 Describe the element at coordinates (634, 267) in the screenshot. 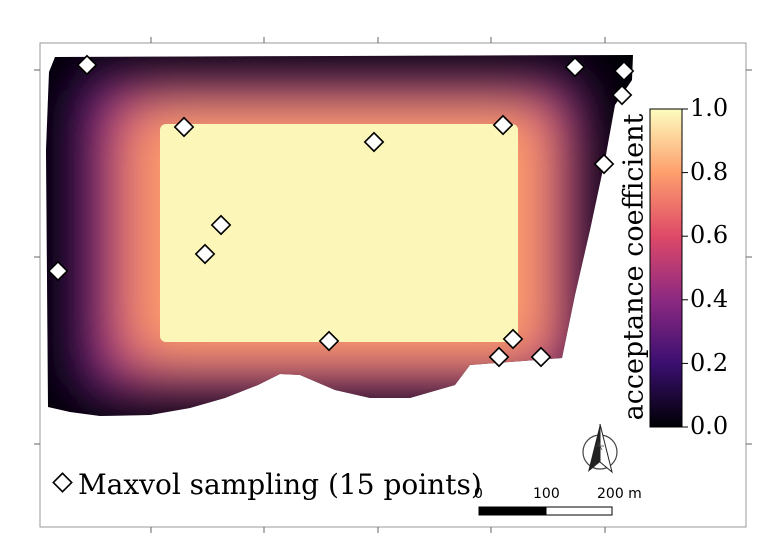

I see `colorbar-title: acceptance coefficient` at that location.